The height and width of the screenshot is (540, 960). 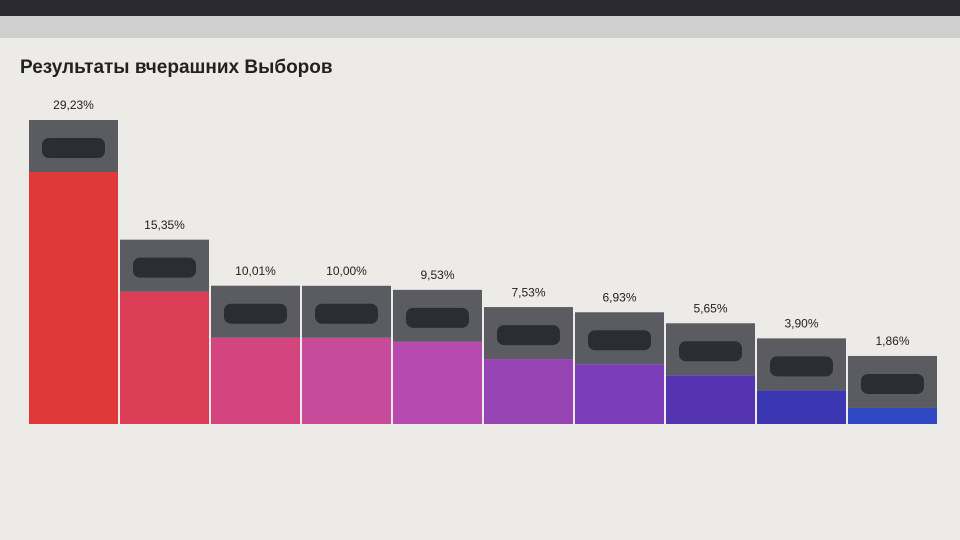 What do you see at coordinates (892, 341) in the screenshot?
I see `value-label: 1,86%` at bounding box center [892, 341].